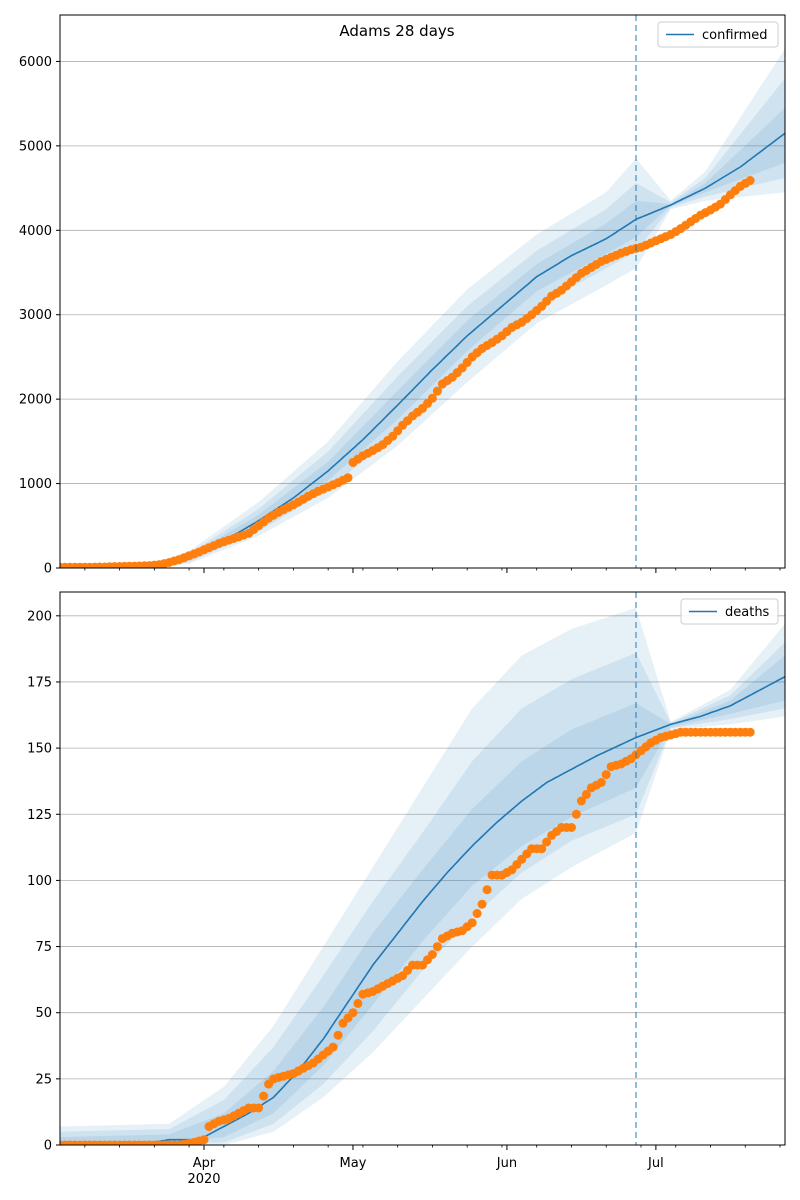 The width and height of the screenshot is (800, 1200). What do you see at coordinates (35, 231) in the screenshot?
I see `confirmed-y-tick-label: 4000` at bounding box center [35, 231].